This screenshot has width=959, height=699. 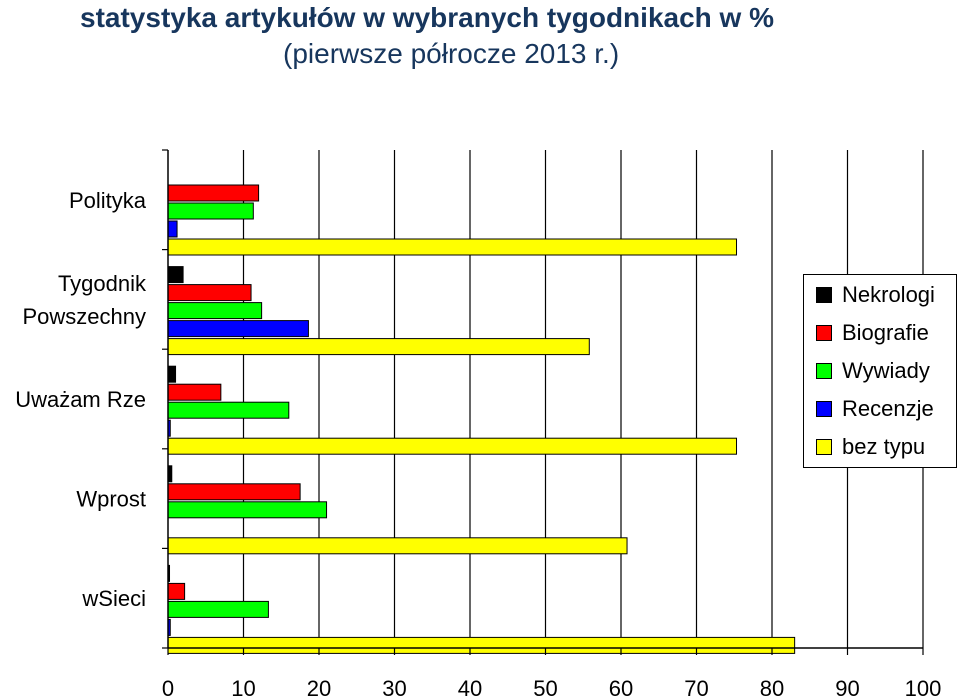 I want to click on x-tick-label-10: 10, so click(x=243, y=687).